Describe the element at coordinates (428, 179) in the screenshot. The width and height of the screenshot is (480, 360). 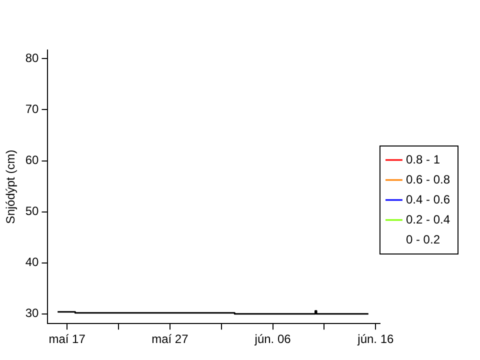
I see `legend-label: 0.6 - 0.8` at that location.